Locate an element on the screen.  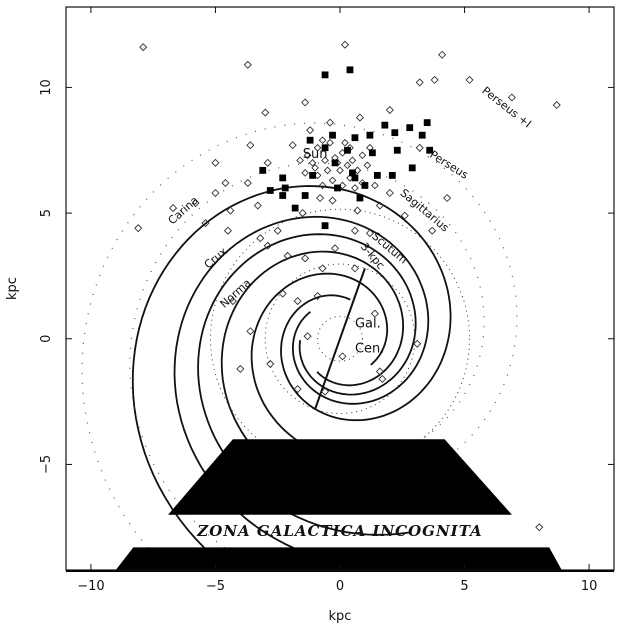
y-axis-title: kpc is located at coordinates (12, 288).